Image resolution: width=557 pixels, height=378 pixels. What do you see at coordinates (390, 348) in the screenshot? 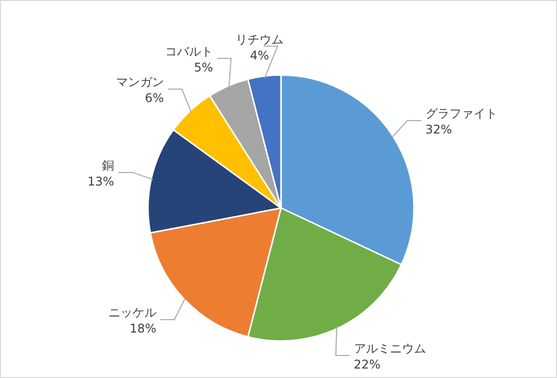
I see `slice-label: アルミニウム` at bounding box center [390, 348].